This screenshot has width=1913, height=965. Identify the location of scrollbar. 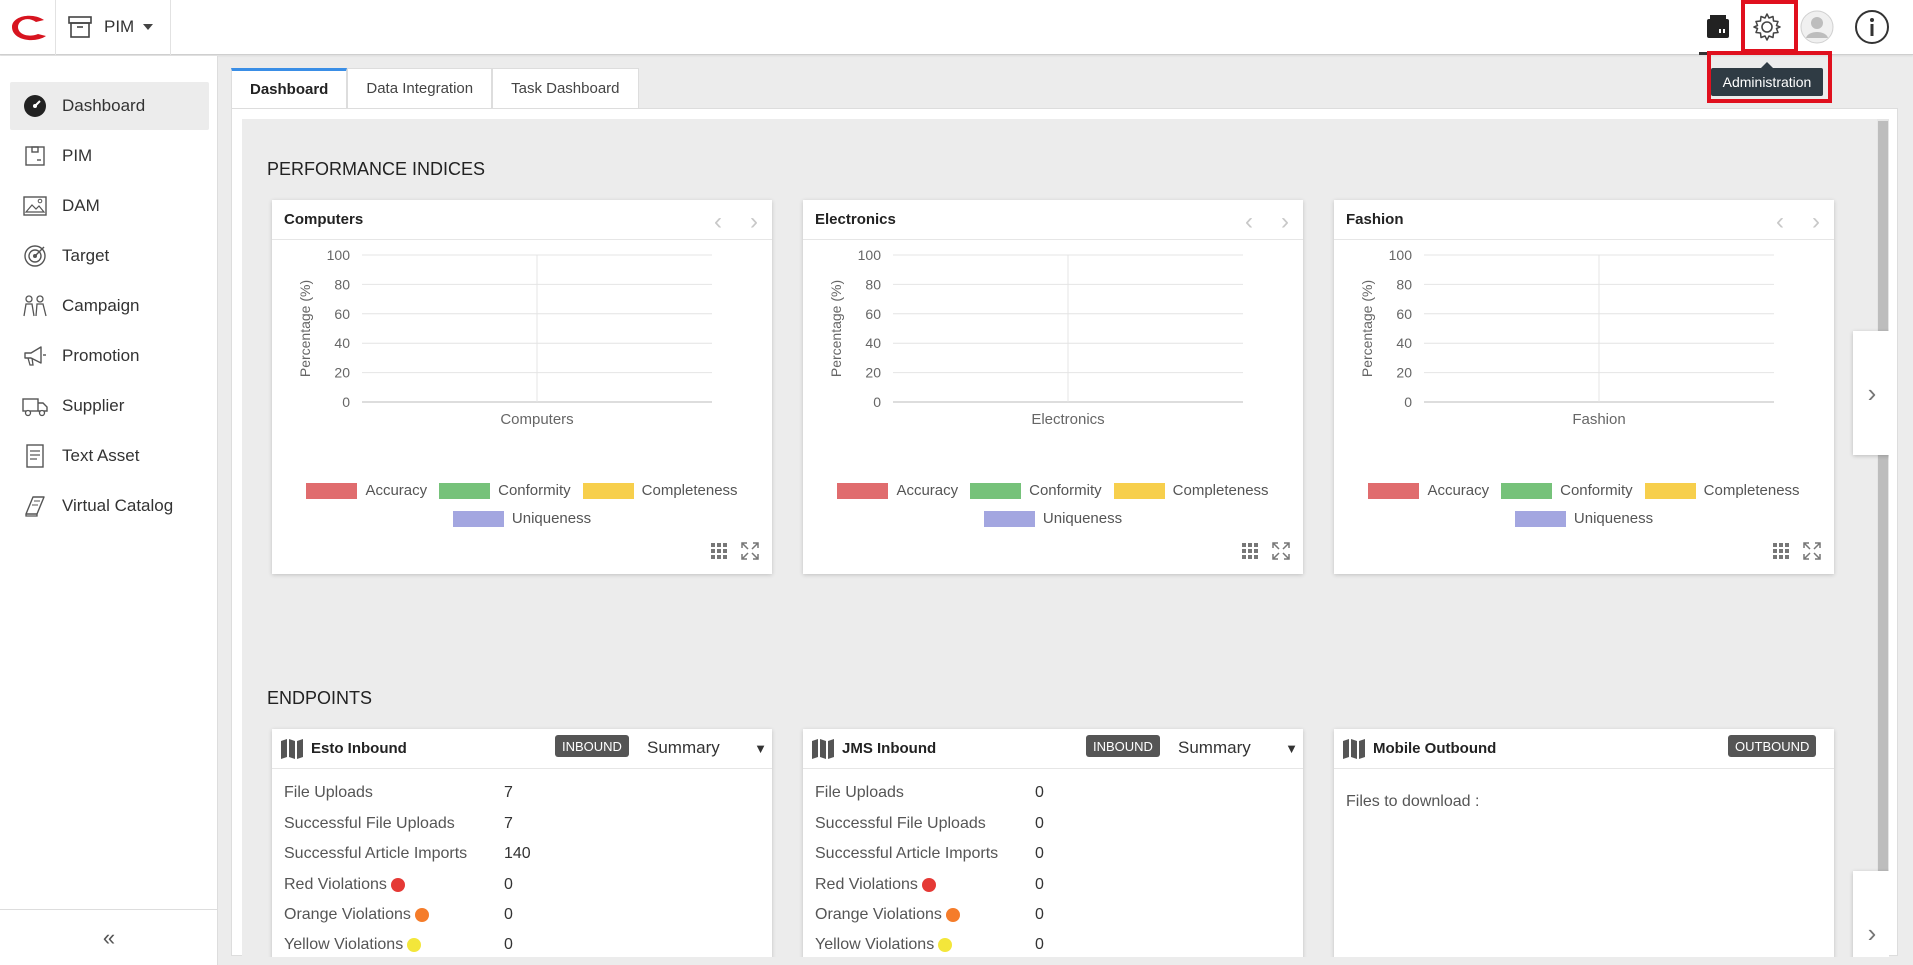
(1883, 538).